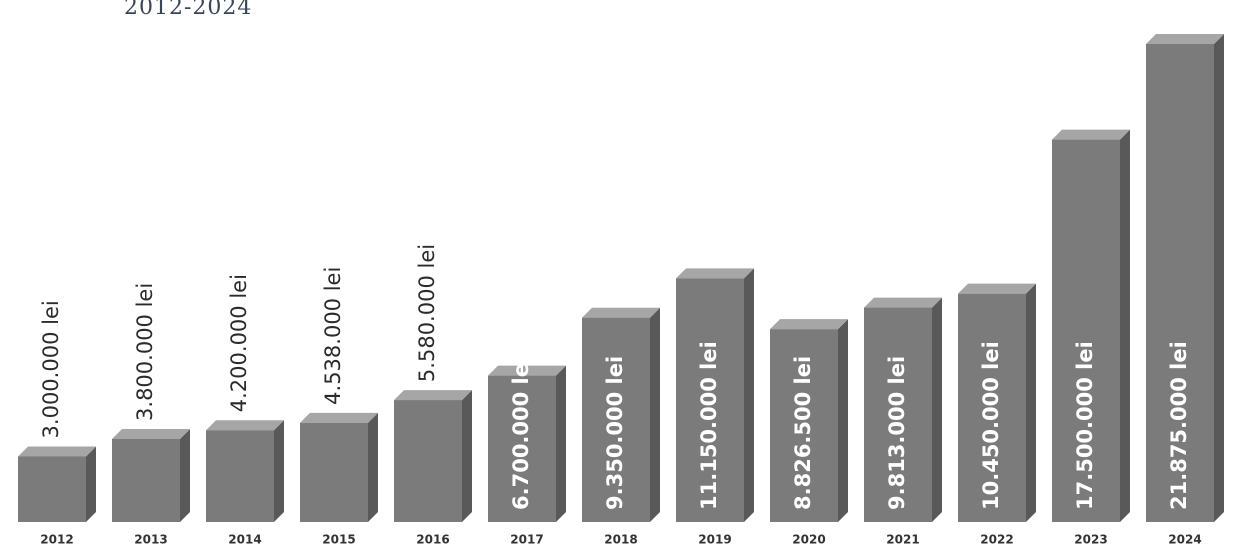  Describe the element at coordinates (188, 10) in the screenshot. I see `chart-title: 2012-2024` at that location.